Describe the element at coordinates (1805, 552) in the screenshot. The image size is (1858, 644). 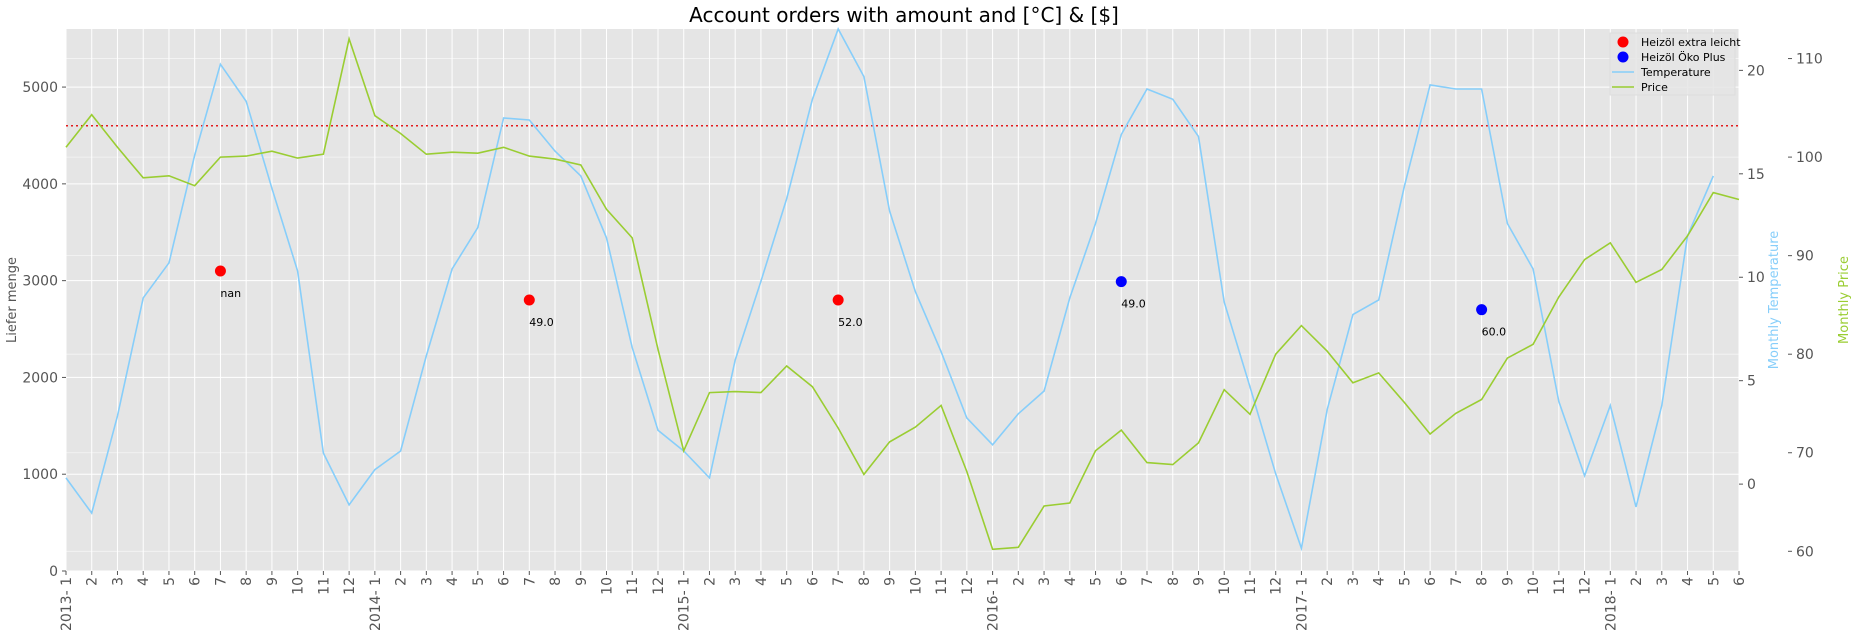
I see `y-price-tick-label: 60` at that location.